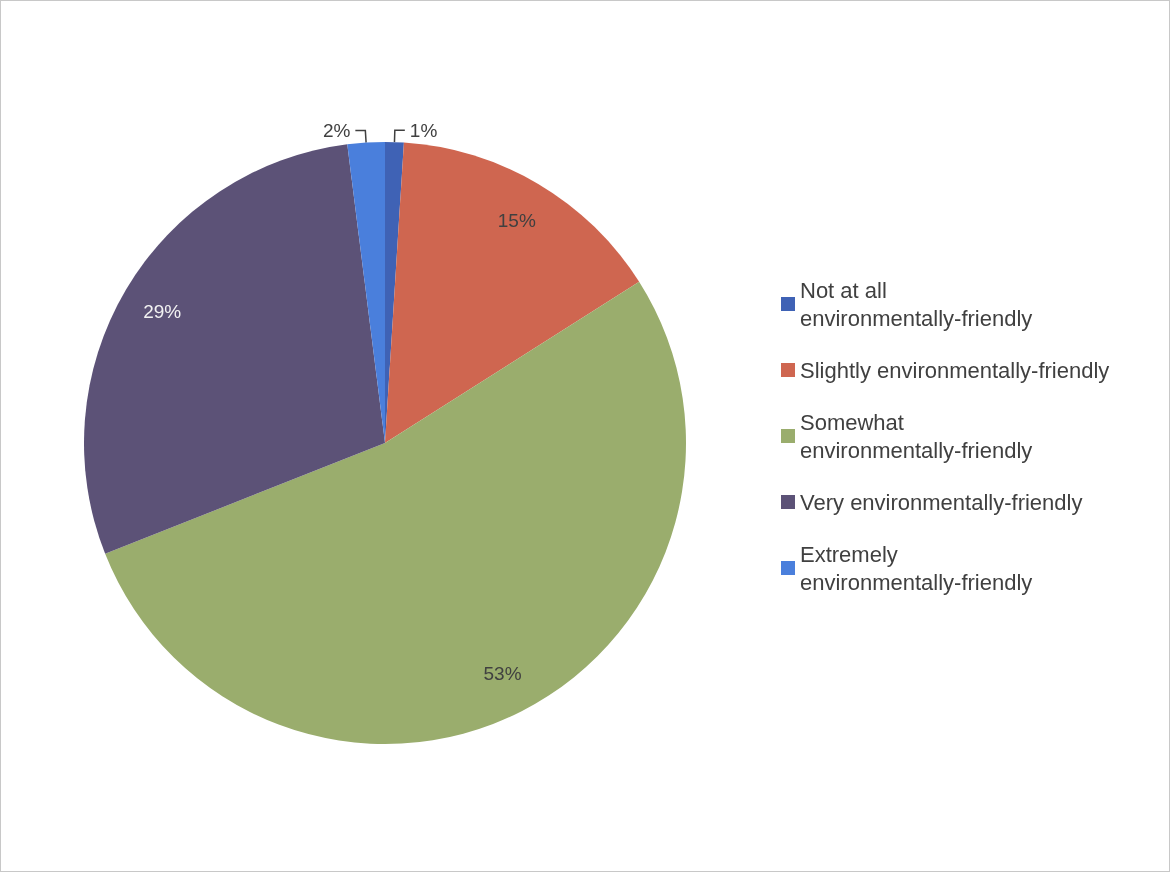 The width and height of the screenshot is (1170, 872). I want to click on legend-label: Slightly environmentally-friendly, so click(955, 370).